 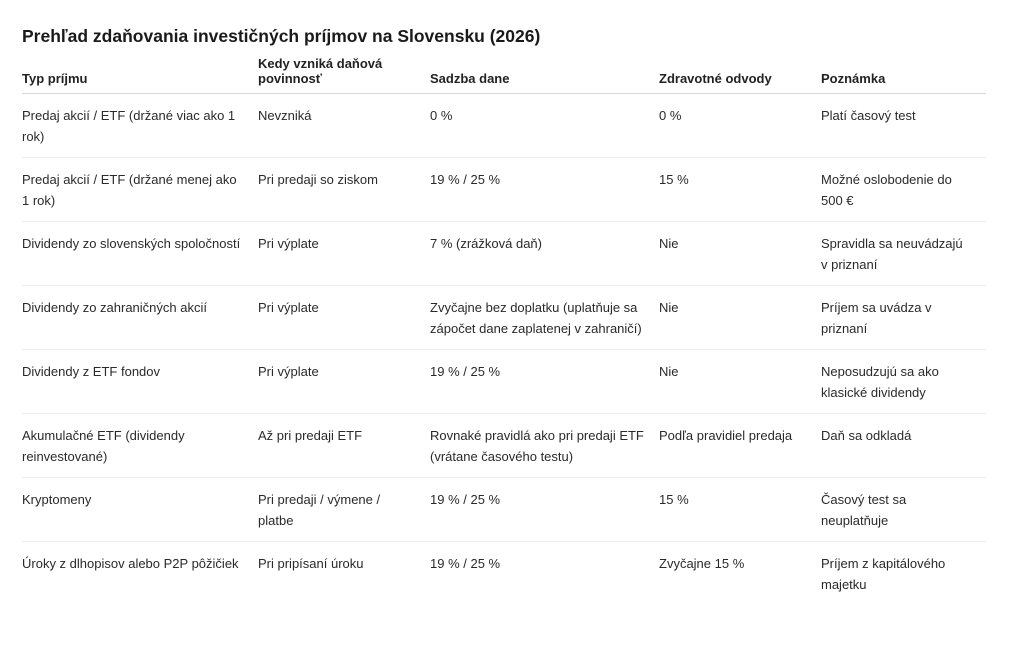 What do you see at coordinates (344, 125) in the screenshot?
I see `cell-tax-liability: Nevzniká` at bounding box center [344, 125].